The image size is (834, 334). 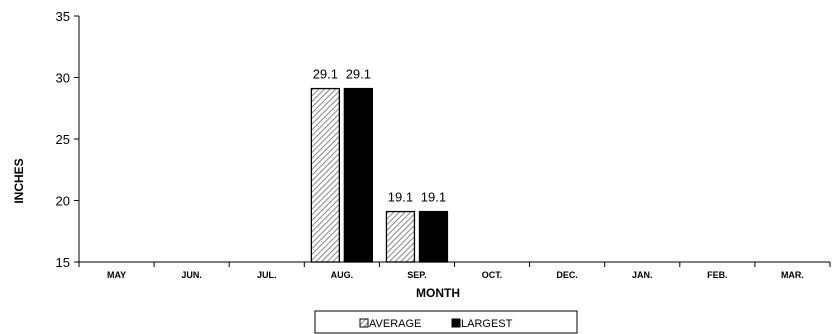 What do you see at coordinates (487, 324) in the screenshot?
I see `legend-label-largest: LARGEST` at bounding box center [487, 324].